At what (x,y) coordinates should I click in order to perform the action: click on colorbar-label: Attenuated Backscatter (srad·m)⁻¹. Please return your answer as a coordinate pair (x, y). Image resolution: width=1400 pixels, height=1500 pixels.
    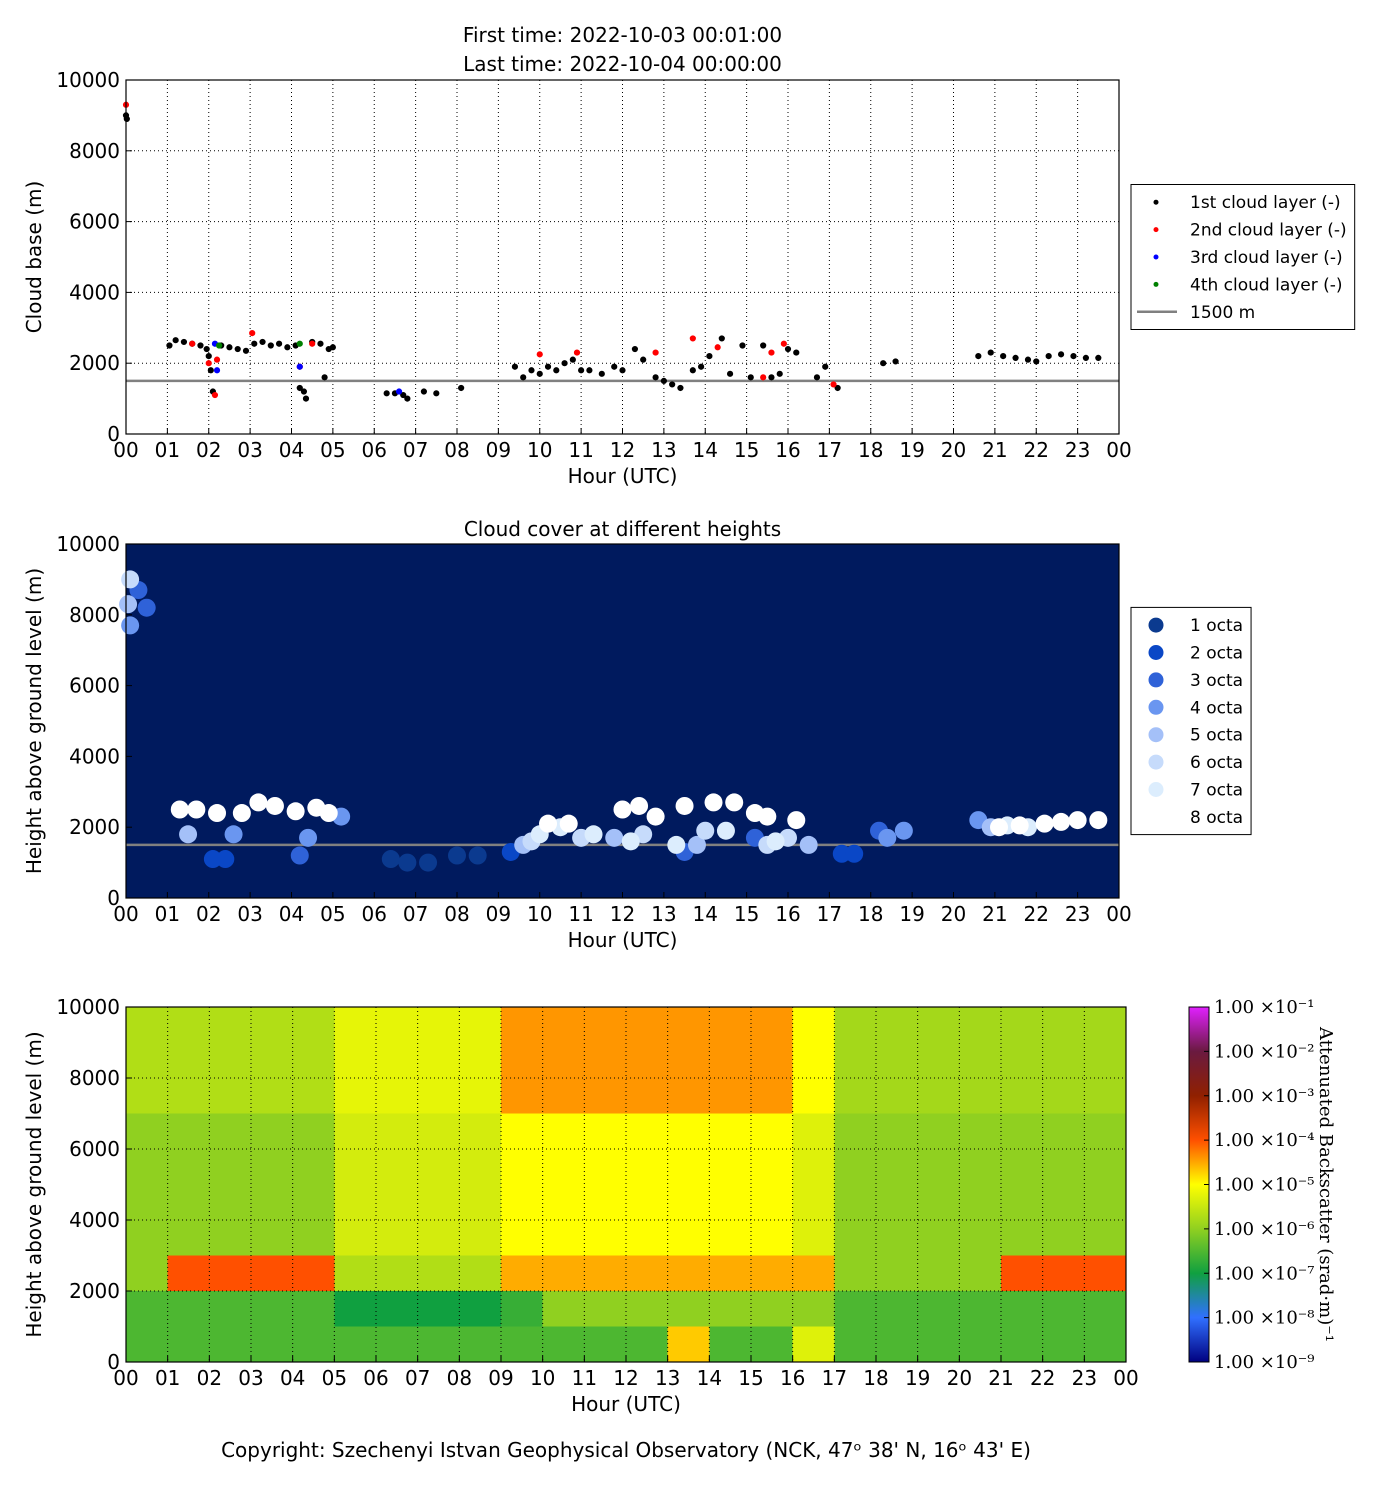
    Looking at the image, I should click on (1325, 1184).